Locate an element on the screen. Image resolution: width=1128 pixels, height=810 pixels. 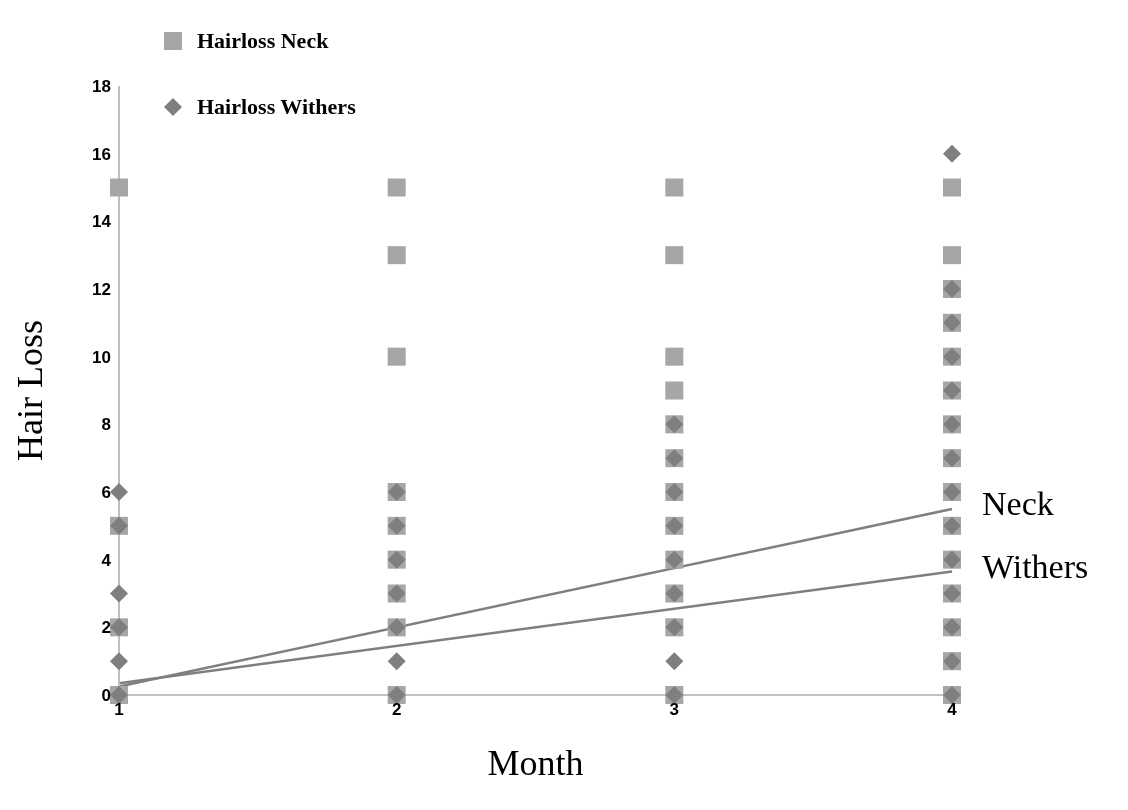
y-tick-label: 10 is located at coordinates (101, 357).